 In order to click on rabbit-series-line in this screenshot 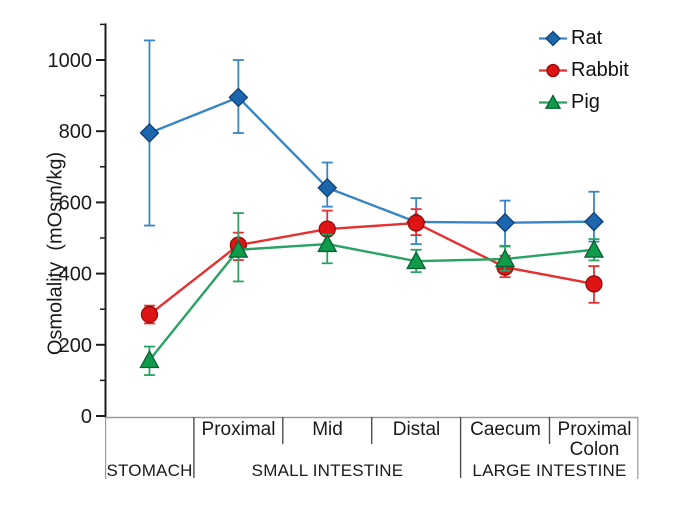, I will do `click(371, 268)`.